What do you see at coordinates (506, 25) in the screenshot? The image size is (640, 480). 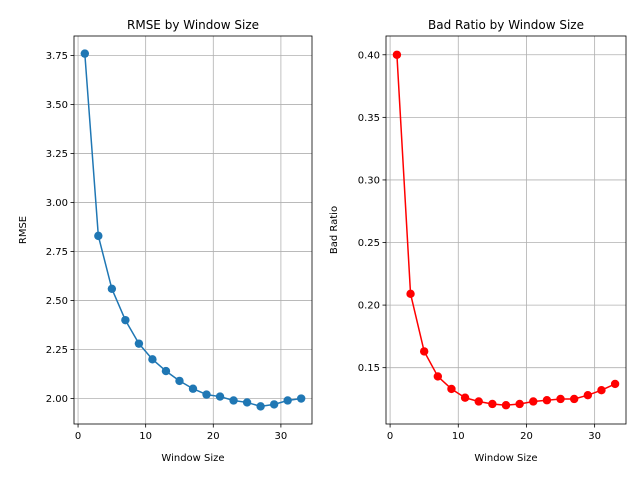 I see `chart-title: Bad Ratio by Window Size` at bounding box center [506, 25].